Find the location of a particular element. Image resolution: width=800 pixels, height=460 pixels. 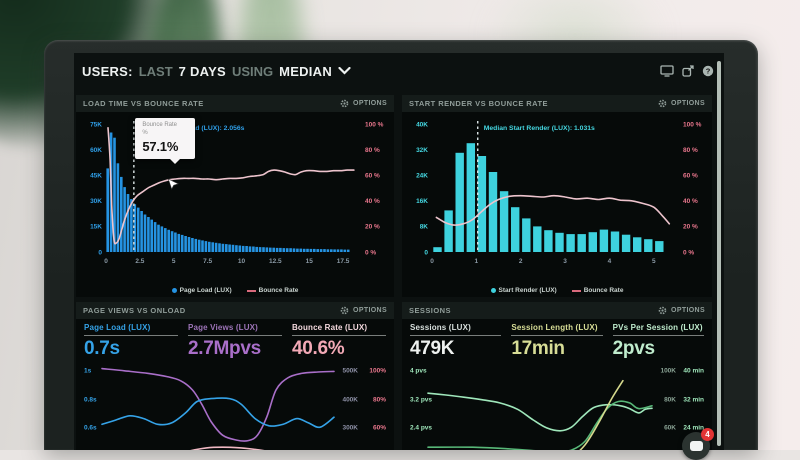

bounce-rate-line is located at coordinates (553, 210).